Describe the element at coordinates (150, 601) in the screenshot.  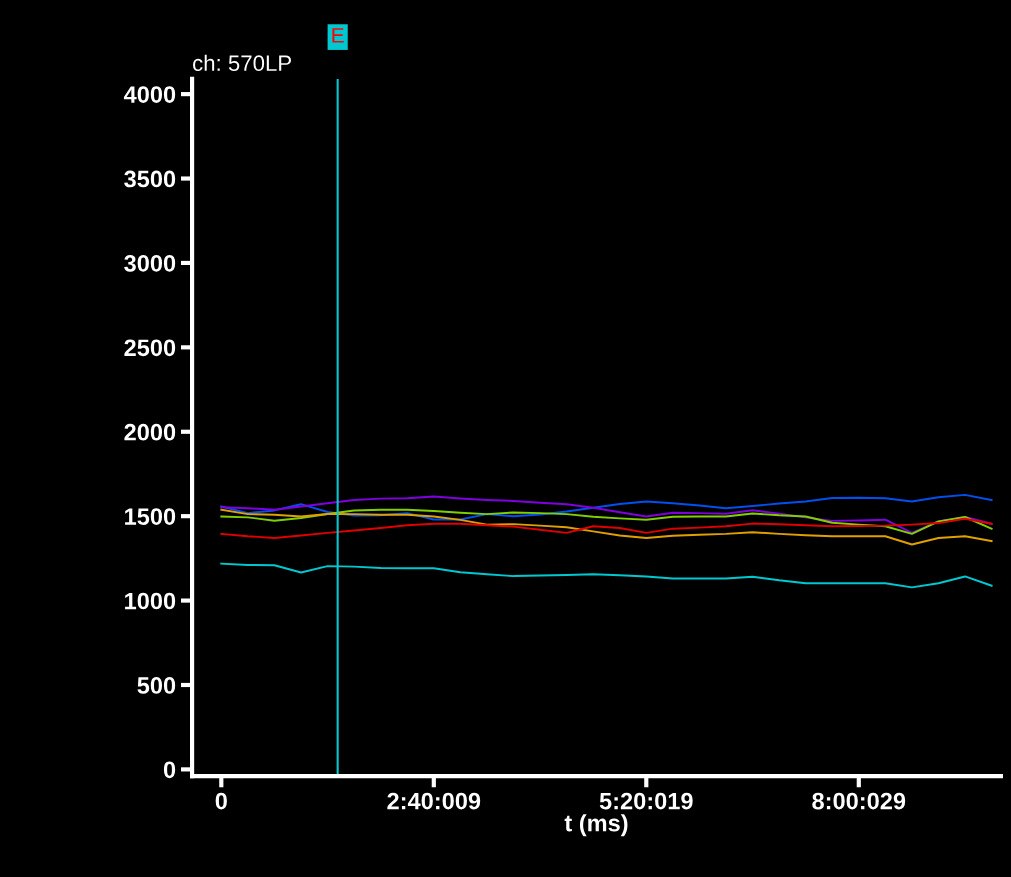
I see `y-tick-label: 1000` at that location.